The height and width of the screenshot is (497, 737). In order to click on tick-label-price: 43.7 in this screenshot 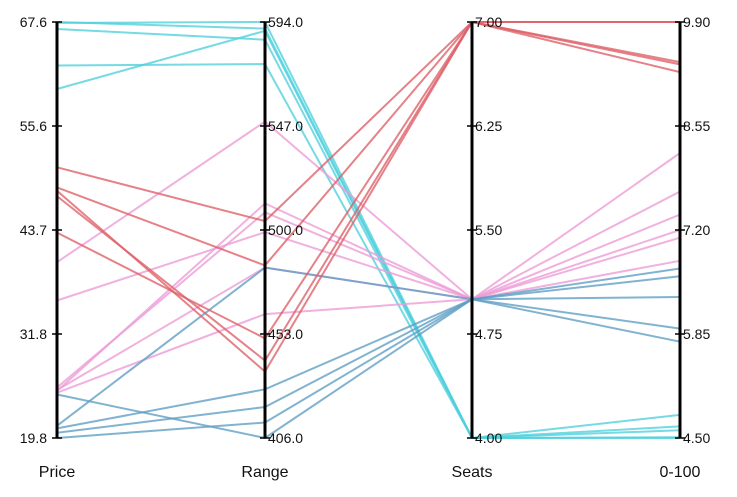, I will do `click(33, 230)`.